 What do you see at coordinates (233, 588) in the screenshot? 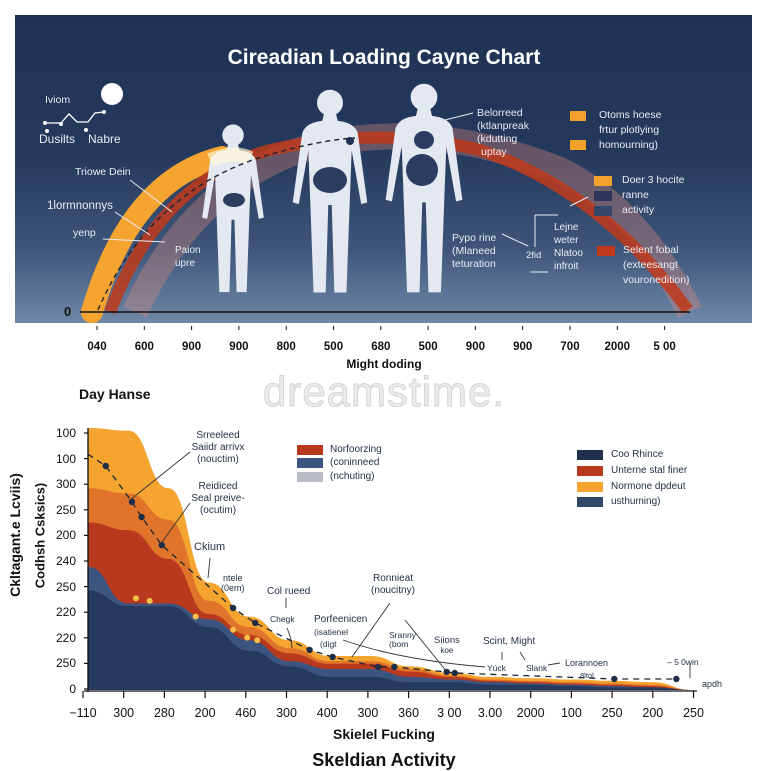
I see `annotation-line: (0em)` at bounding box center [233, 588].